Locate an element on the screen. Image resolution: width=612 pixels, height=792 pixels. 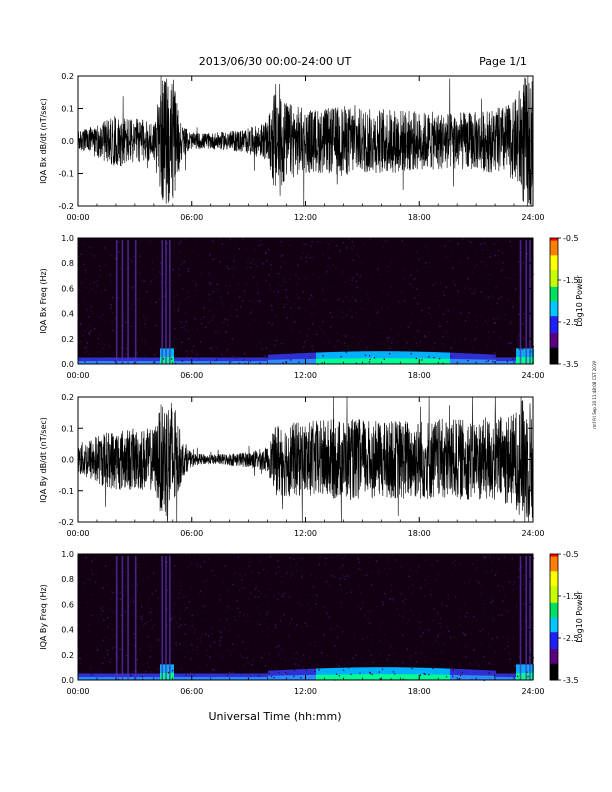
colorbar-label: Log10 Power is located at coordinates (579, 617).